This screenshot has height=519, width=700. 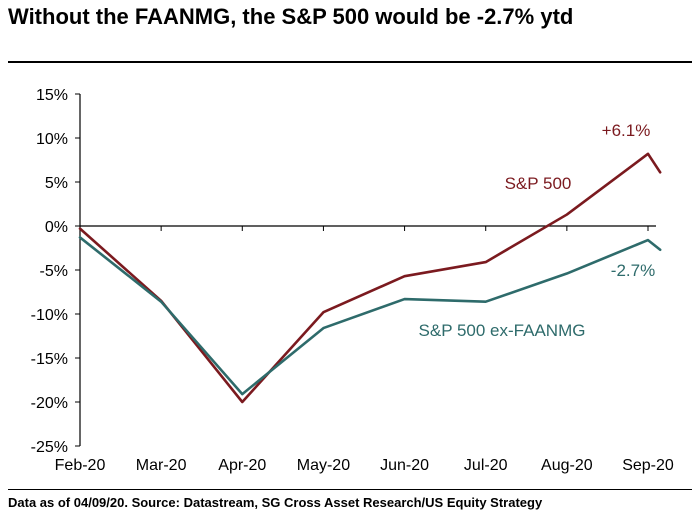 I want to click on end-value-label: -2.7%, so click(x=633, y=270).